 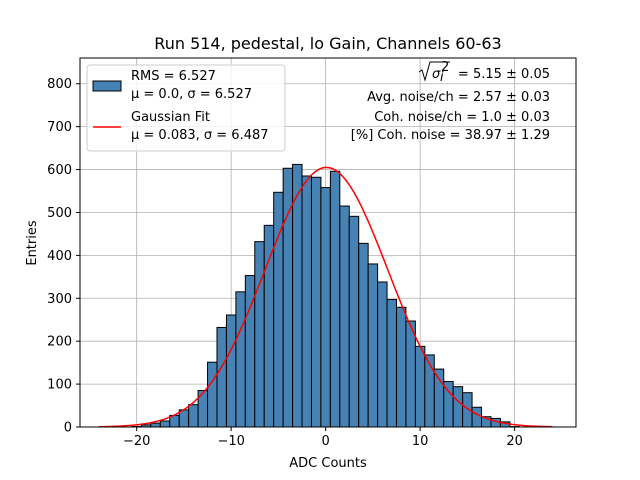 What do you see at coordinates (450, 135) in the screenshot?
I see `stat-coh-noise-percent: [%] Coh. noise = 38.97 ± 1.29` at bounding box center [450, 135].